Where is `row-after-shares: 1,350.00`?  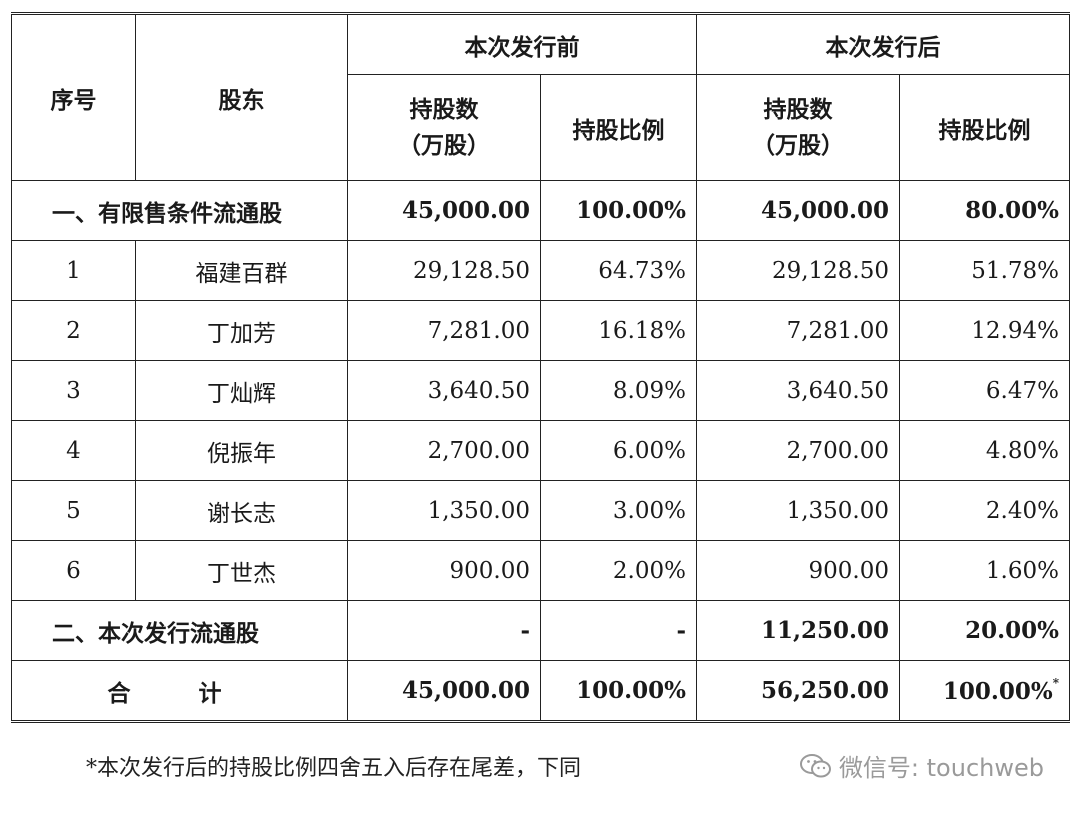 row-after-shares: 1,350.00 is located at coordinates (798, 510).